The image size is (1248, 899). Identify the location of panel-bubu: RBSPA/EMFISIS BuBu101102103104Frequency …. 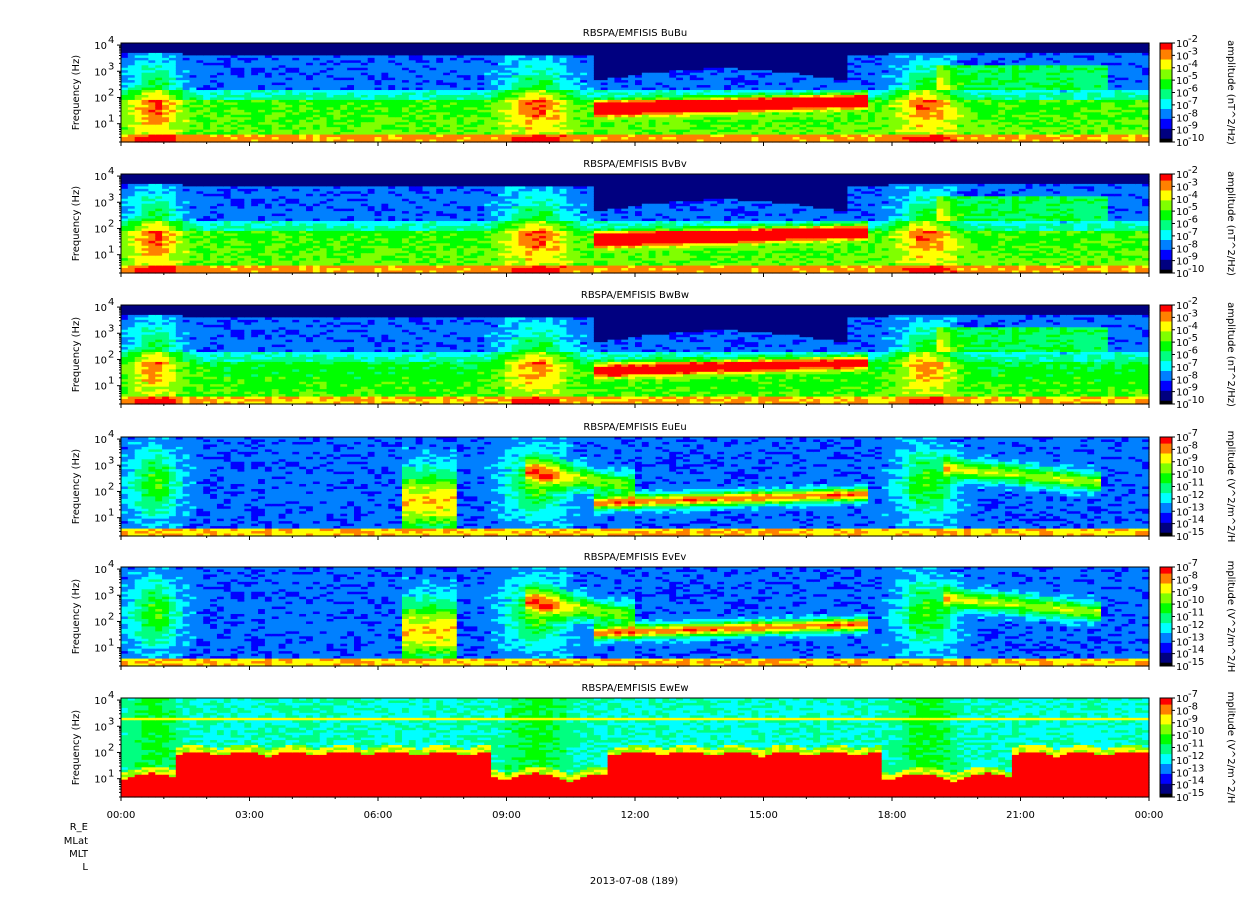
(653, 88).